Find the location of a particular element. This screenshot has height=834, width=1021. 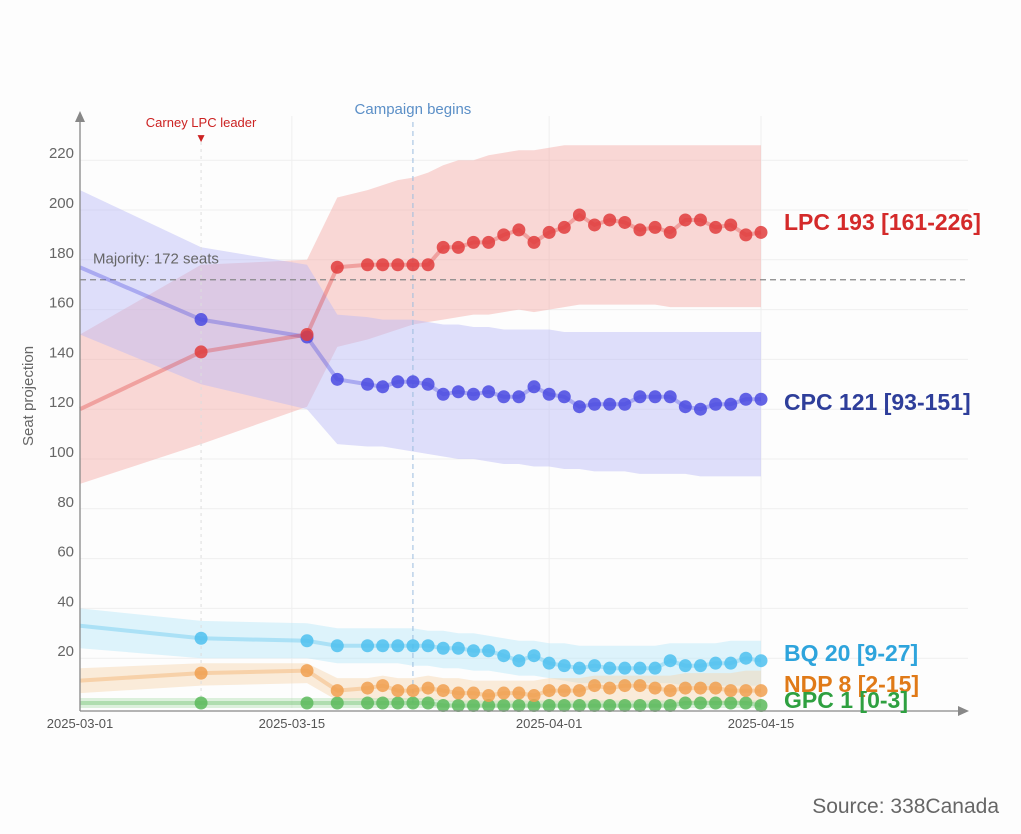

lpc-end-label: LPC 193 [161-226] is located at coordinates (882, 222).